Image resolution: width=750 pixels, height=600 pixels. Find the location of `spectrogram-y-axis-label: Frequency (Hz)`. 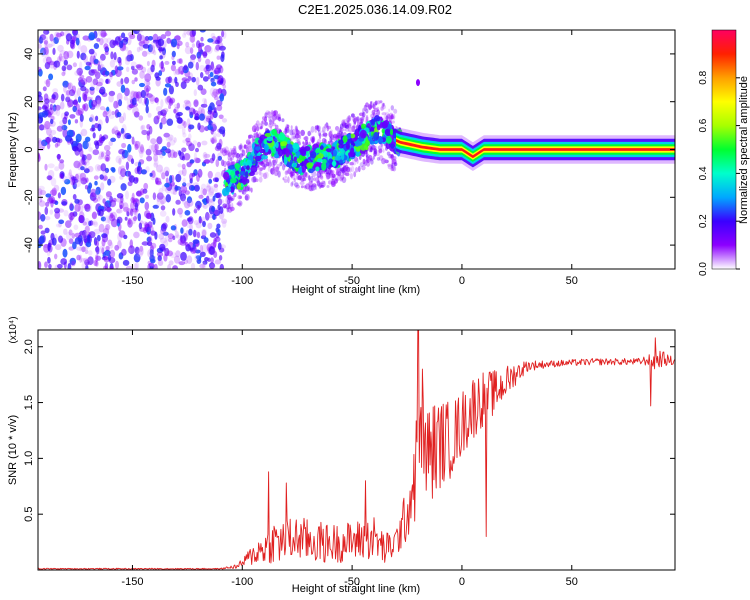

spectrogram-y-axis-label: Frequency (Hz) is located at coordinates (13, 150).